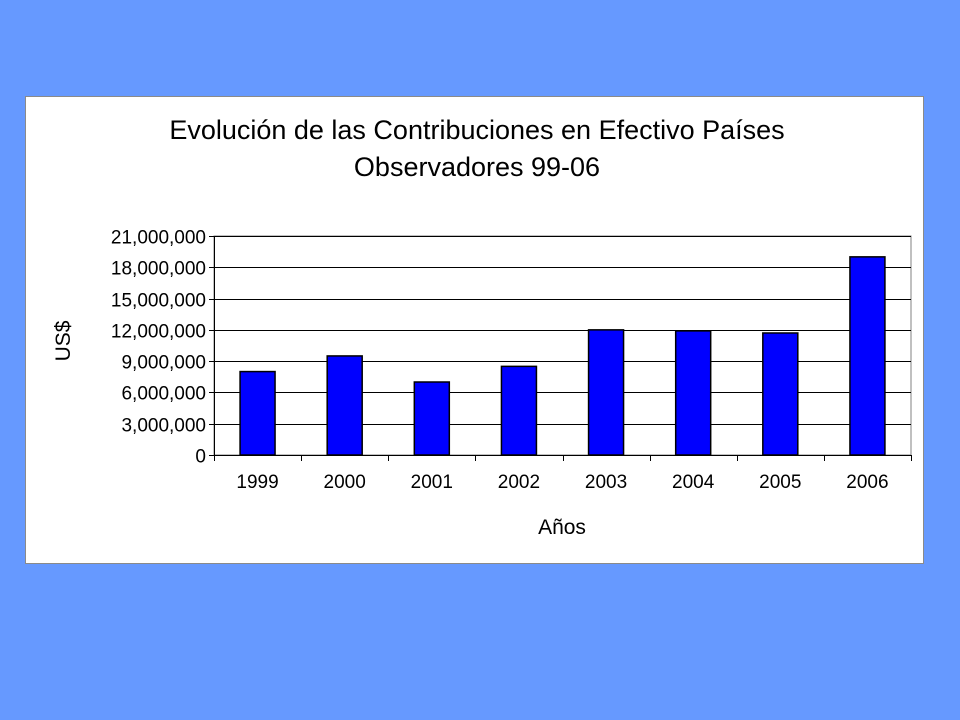  What do you see at coordinates (257, 482) in the screenshot?
I see `x-tick-label-1999: 1999` at bounding box center [257, 482].